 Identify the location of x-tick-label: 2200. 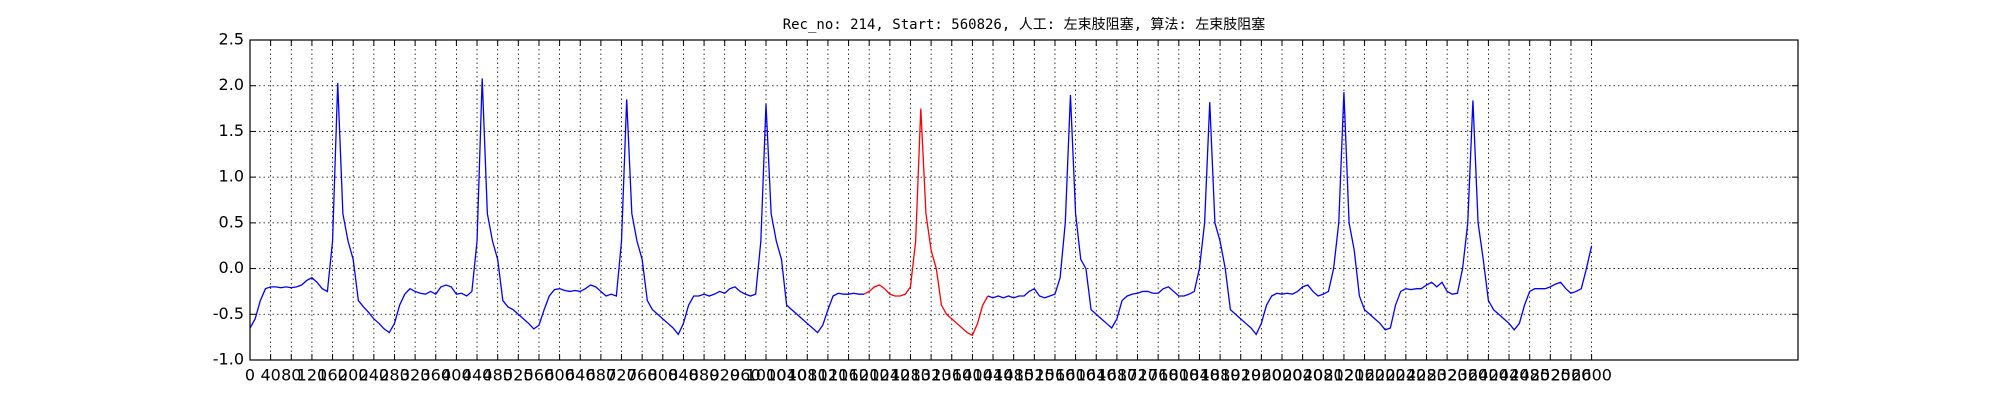
(1385, 375).